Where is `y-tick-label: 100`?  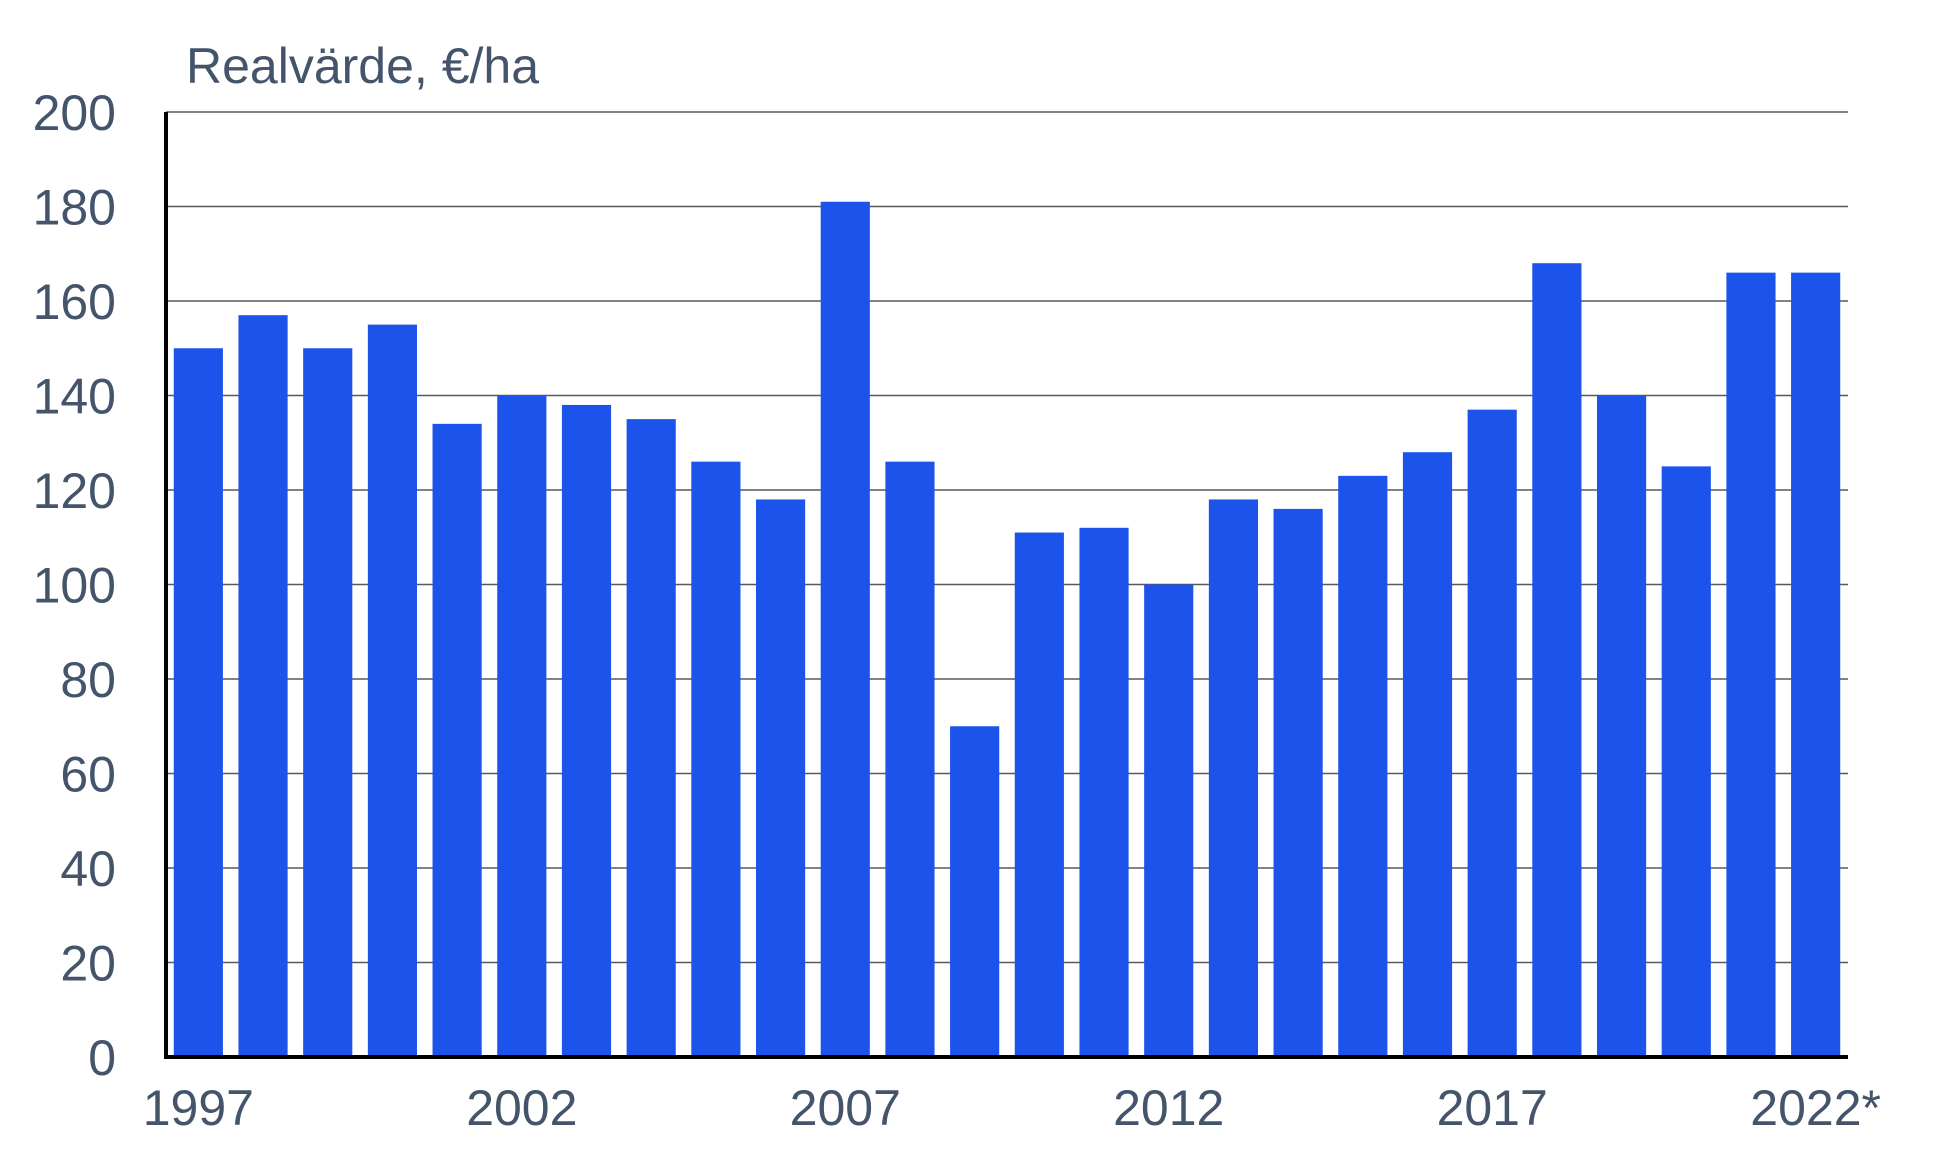
y-tick-label: 100 is located at coordinates (74, 586).